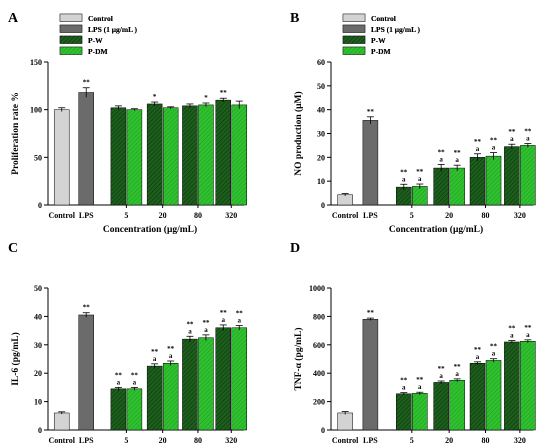  Describe the element at coordinates (15, 359) in the screenshot. I see `y-axis-label: IL-6 (pg/mL)` at that location.